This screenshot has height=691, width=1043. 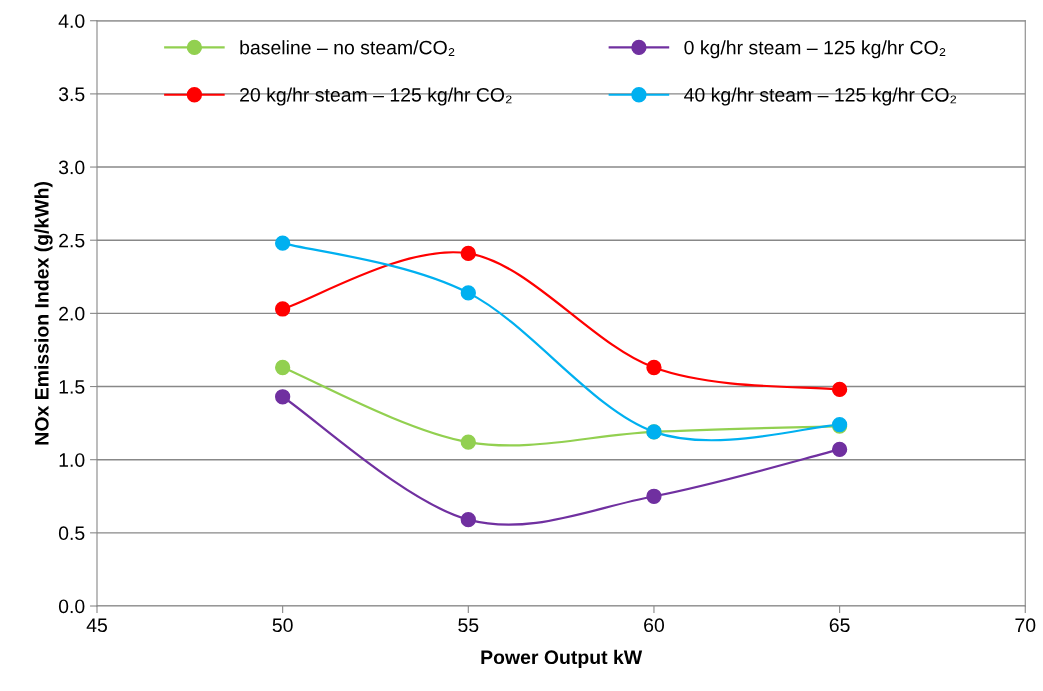 What do you see at coordinates (71, 167) in the screenshot?
I see `y-tick-label: 3.0` at bounding box center [71, 167].